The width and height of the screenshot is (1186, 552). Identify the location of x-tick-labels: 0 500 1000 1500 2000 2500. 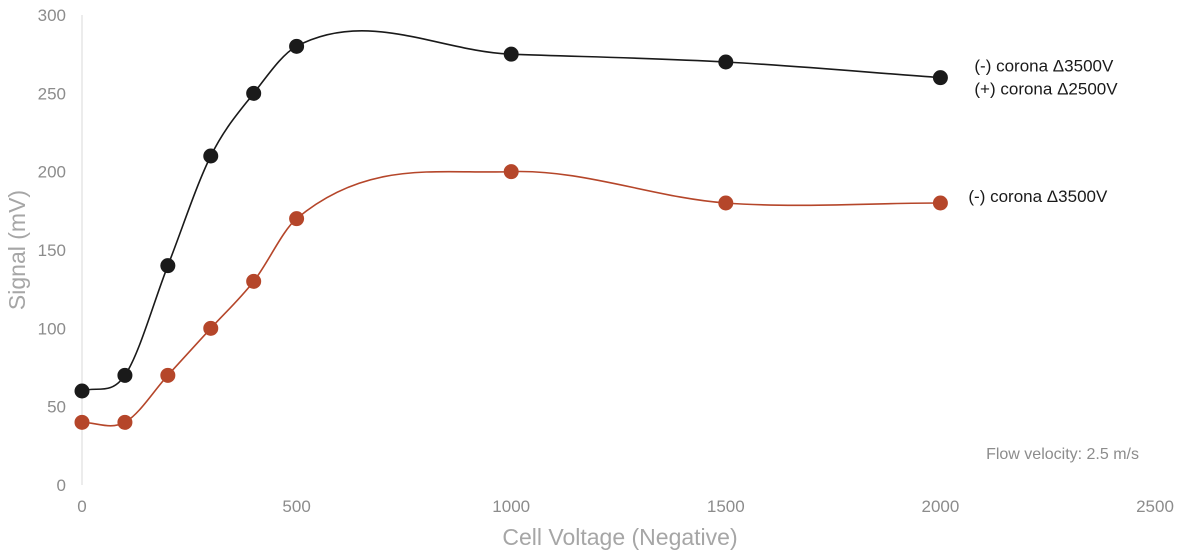
(625, 506).